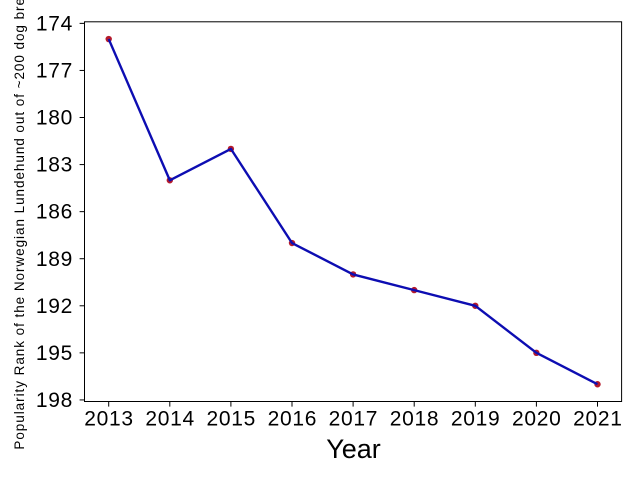  Describe the element at coordinates (54, 353) in the screenshot. I see `svg-text: 195` at that location.